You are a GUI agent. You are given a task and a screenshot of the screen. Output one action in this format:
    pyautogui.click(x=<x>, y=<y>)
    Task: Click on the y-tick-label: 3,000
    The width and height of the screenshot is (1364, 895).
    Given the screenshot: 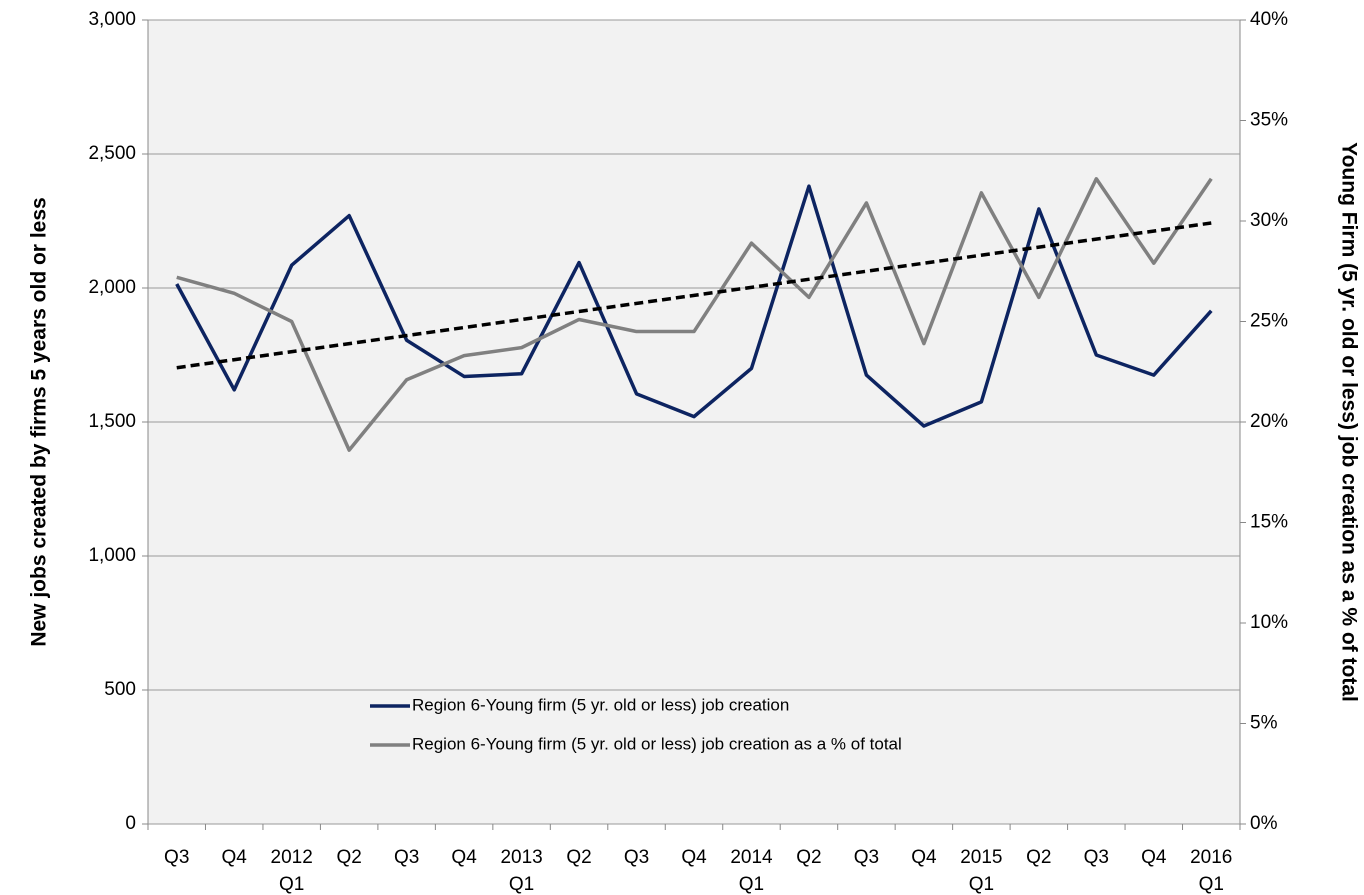 What is the action you would take?
    pyautogui.click(x=112, y=19)
    